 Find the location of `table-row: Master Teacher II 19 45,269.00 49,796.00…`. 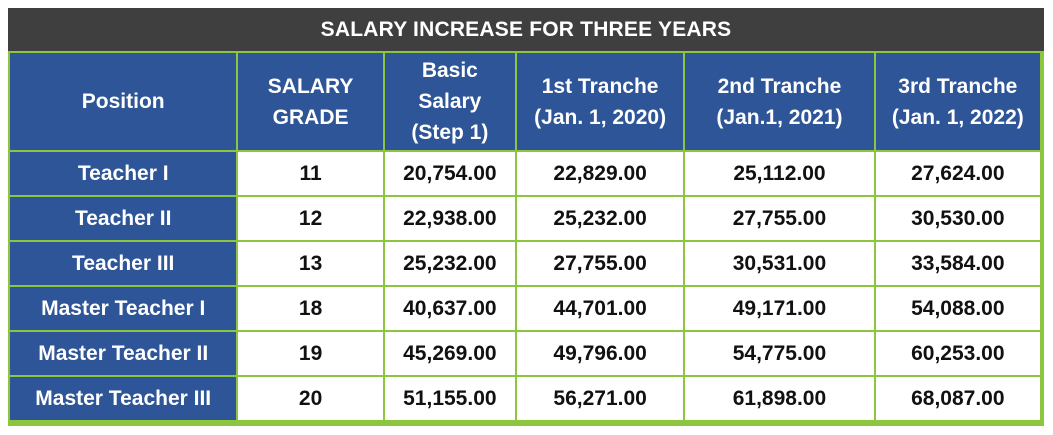

table-row: Master Teacher II 19 45,269.00 49,796.00… is located at coordinates (525, 353).